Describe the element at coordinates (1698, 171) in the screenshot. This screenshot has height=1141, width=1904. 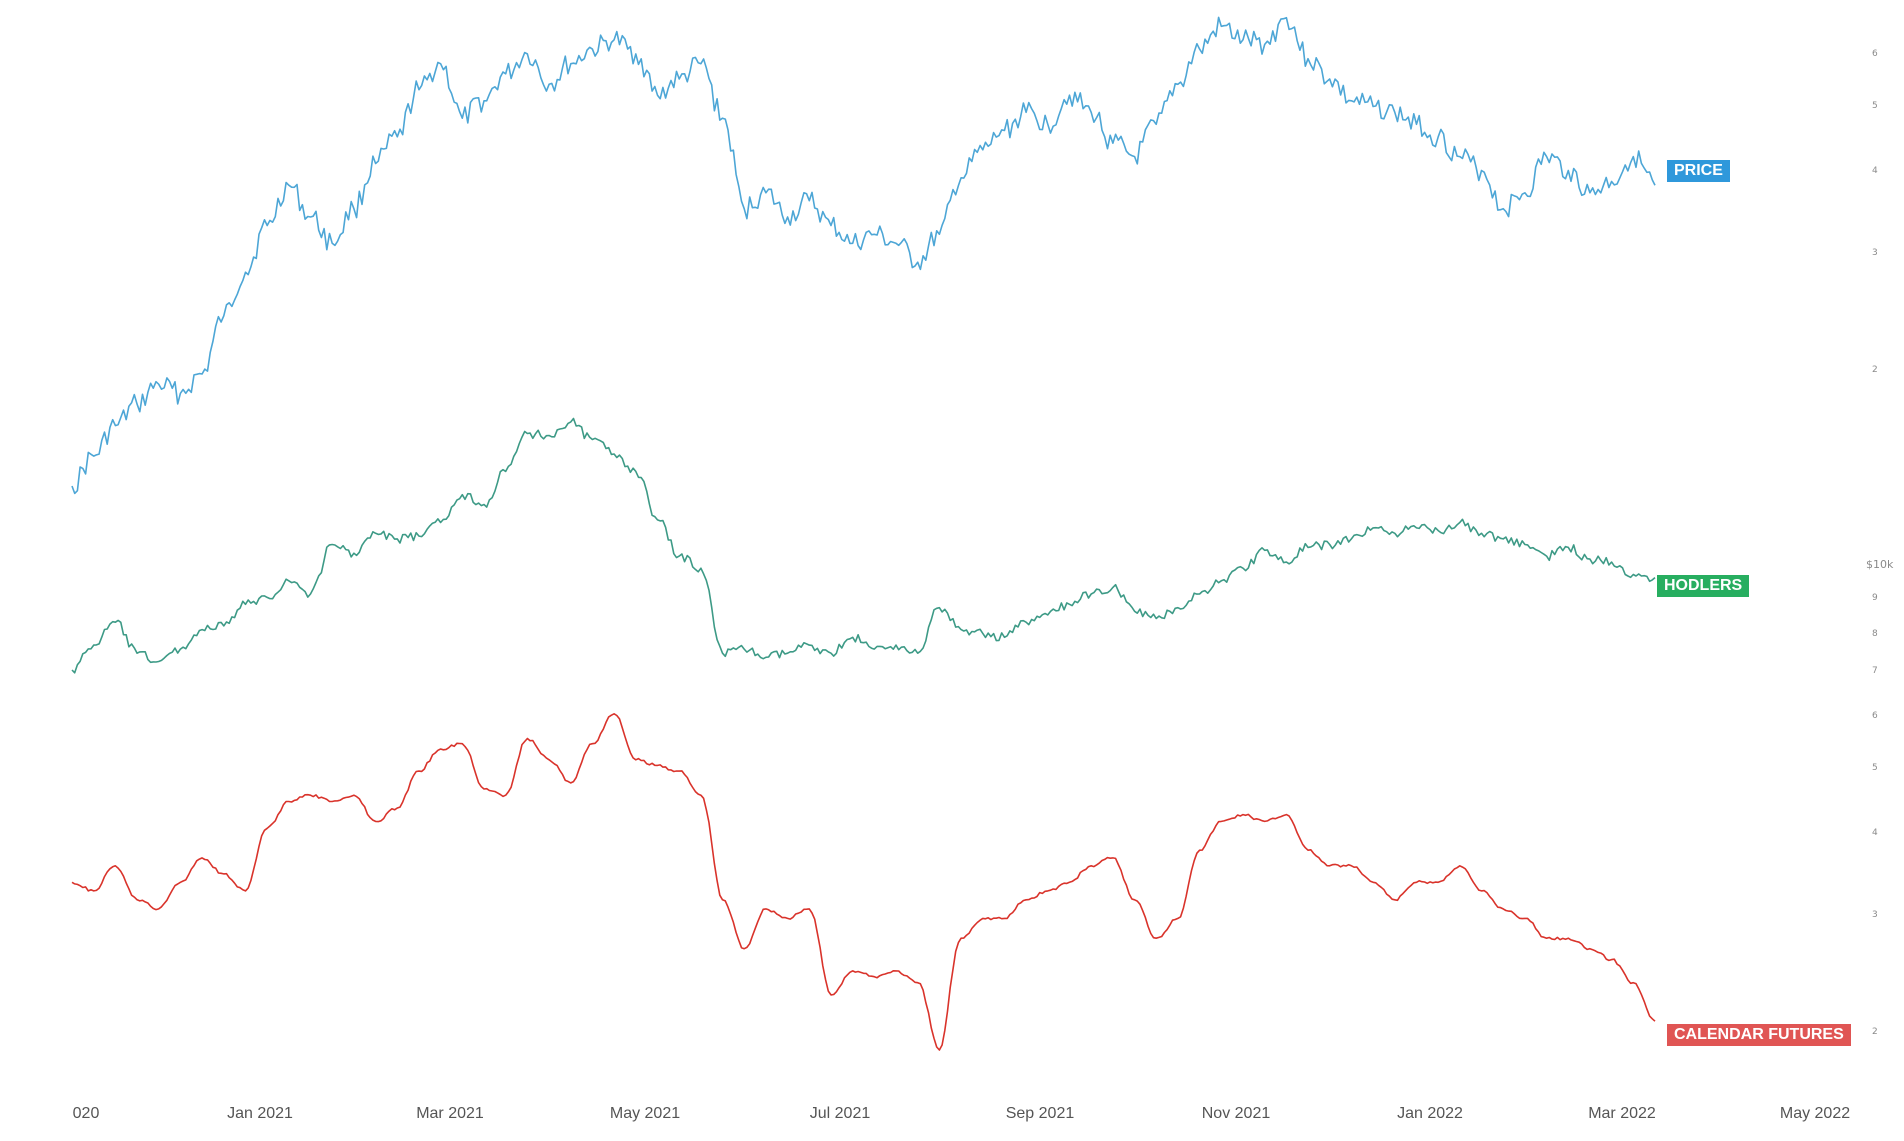
I see `series-label-price: PRICE` at that location.